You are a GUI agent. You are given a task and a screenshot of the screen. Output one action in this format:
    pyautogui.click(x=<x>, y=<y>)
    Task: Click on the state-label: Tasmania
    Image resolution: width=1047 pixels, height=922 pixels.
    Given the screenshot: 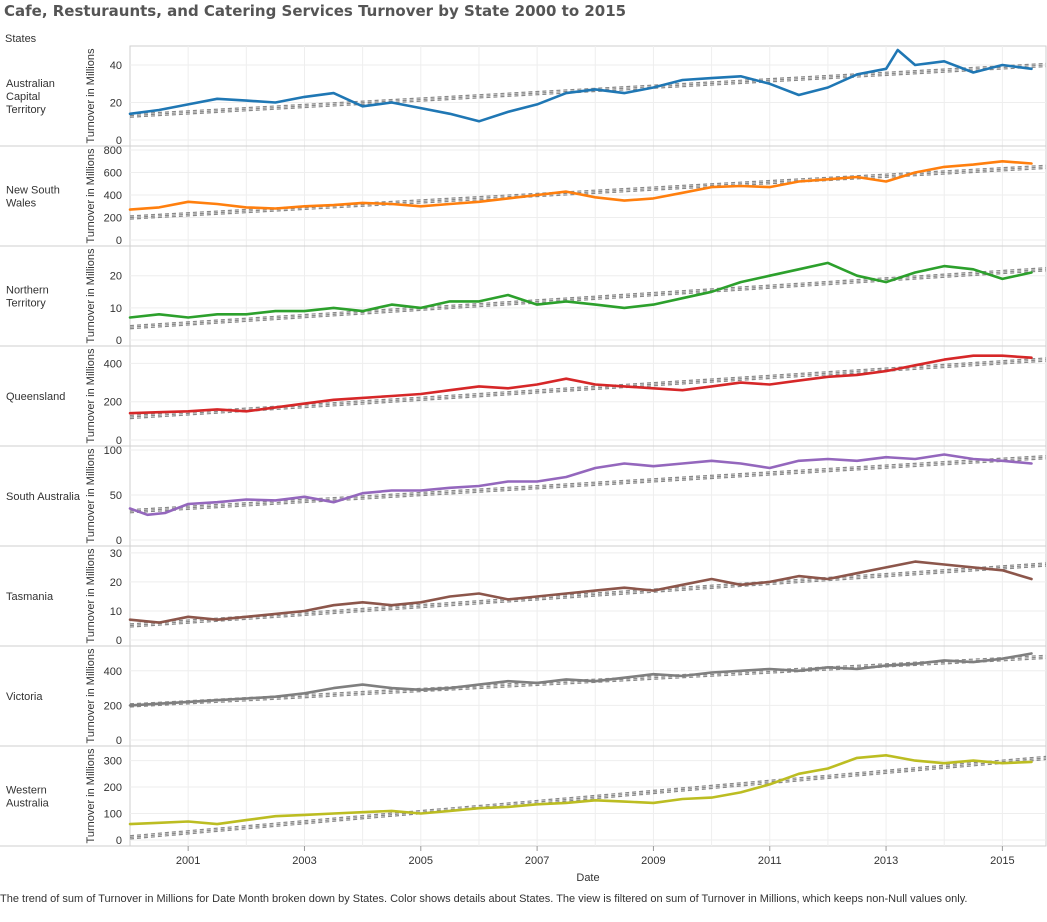 What is the action you would take?
    pyautogui.click(x=30, y=597)
    